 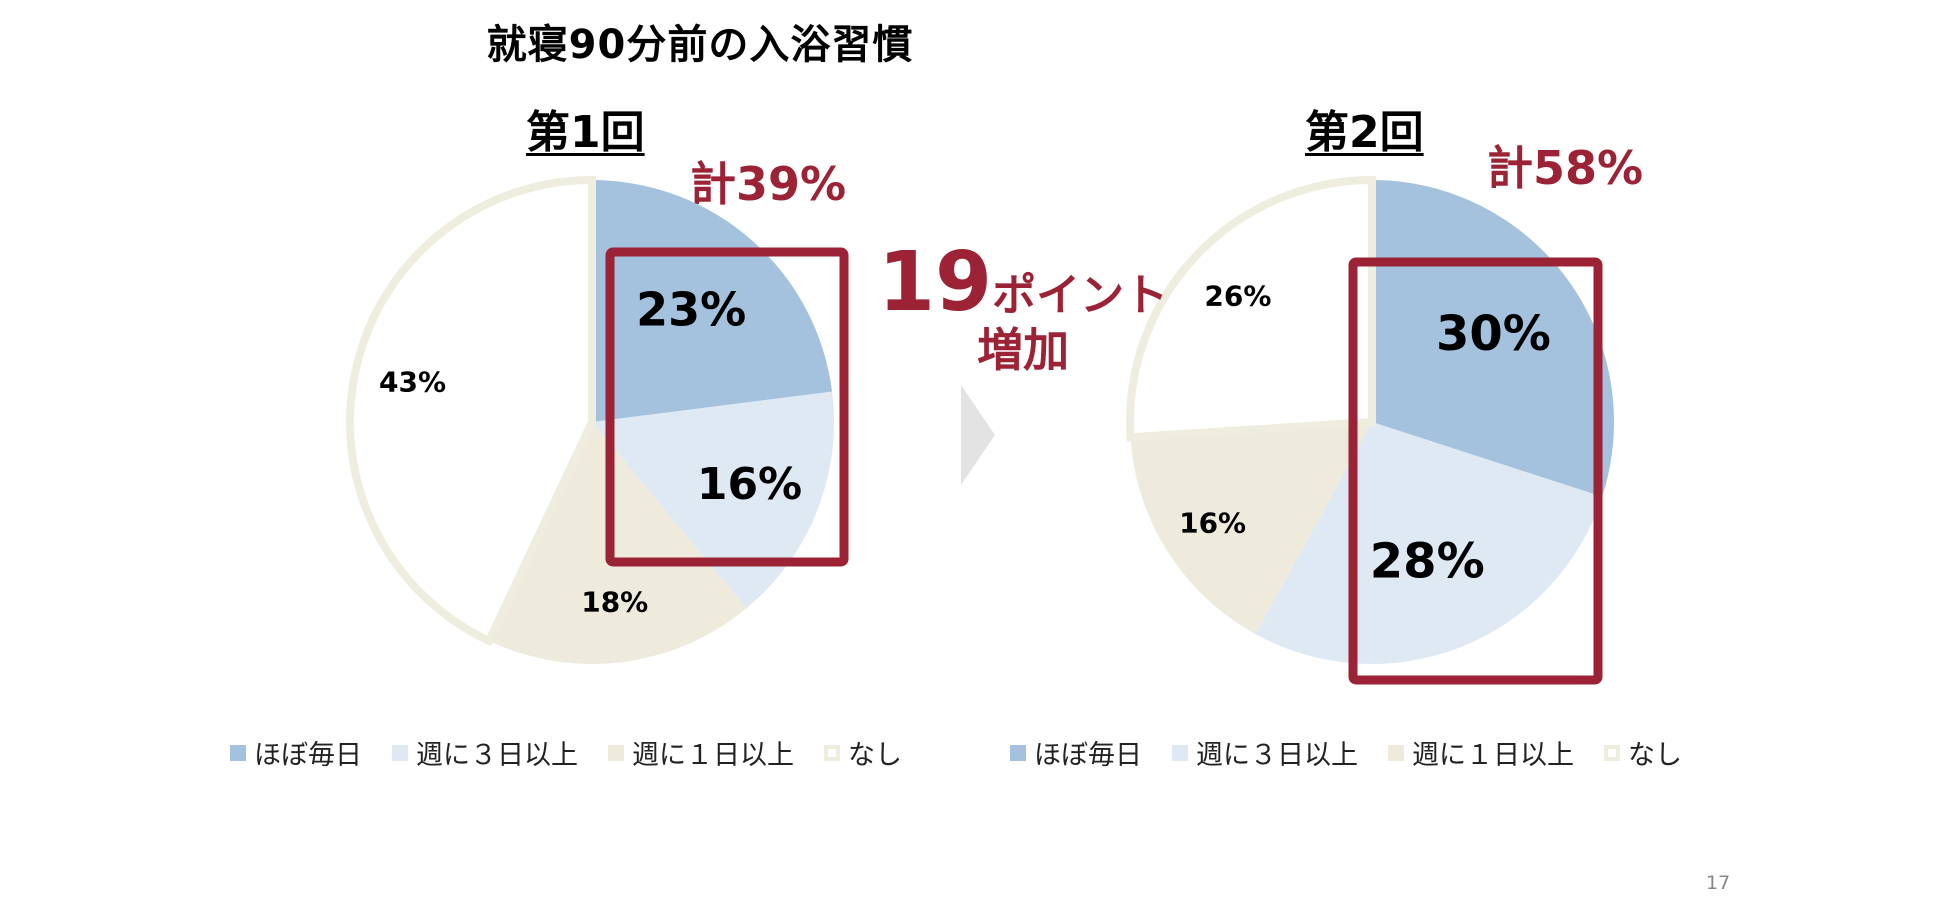 I want to click on pie-chart-1: 23% 16% 18% 43%, so click(x=597, y=419).